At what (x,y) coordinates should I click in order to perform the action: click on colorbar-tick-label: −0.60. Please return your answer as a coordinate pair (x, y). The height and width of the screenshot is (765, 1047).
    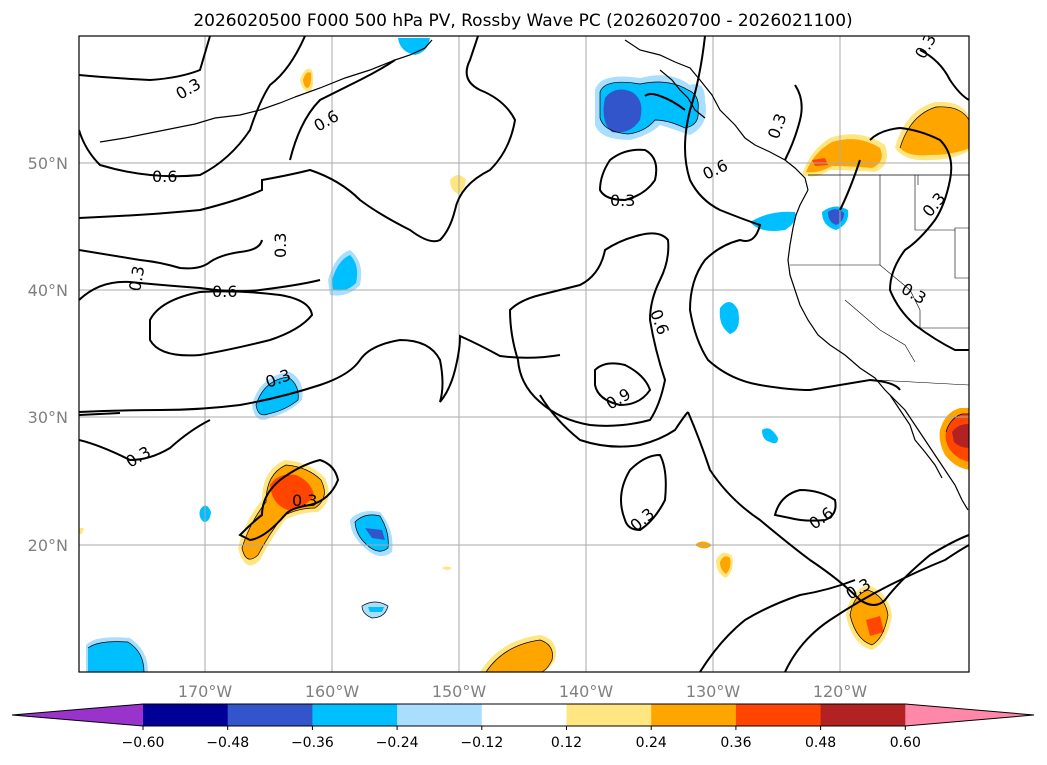
    Looking at the image, I should click on (143, 743).